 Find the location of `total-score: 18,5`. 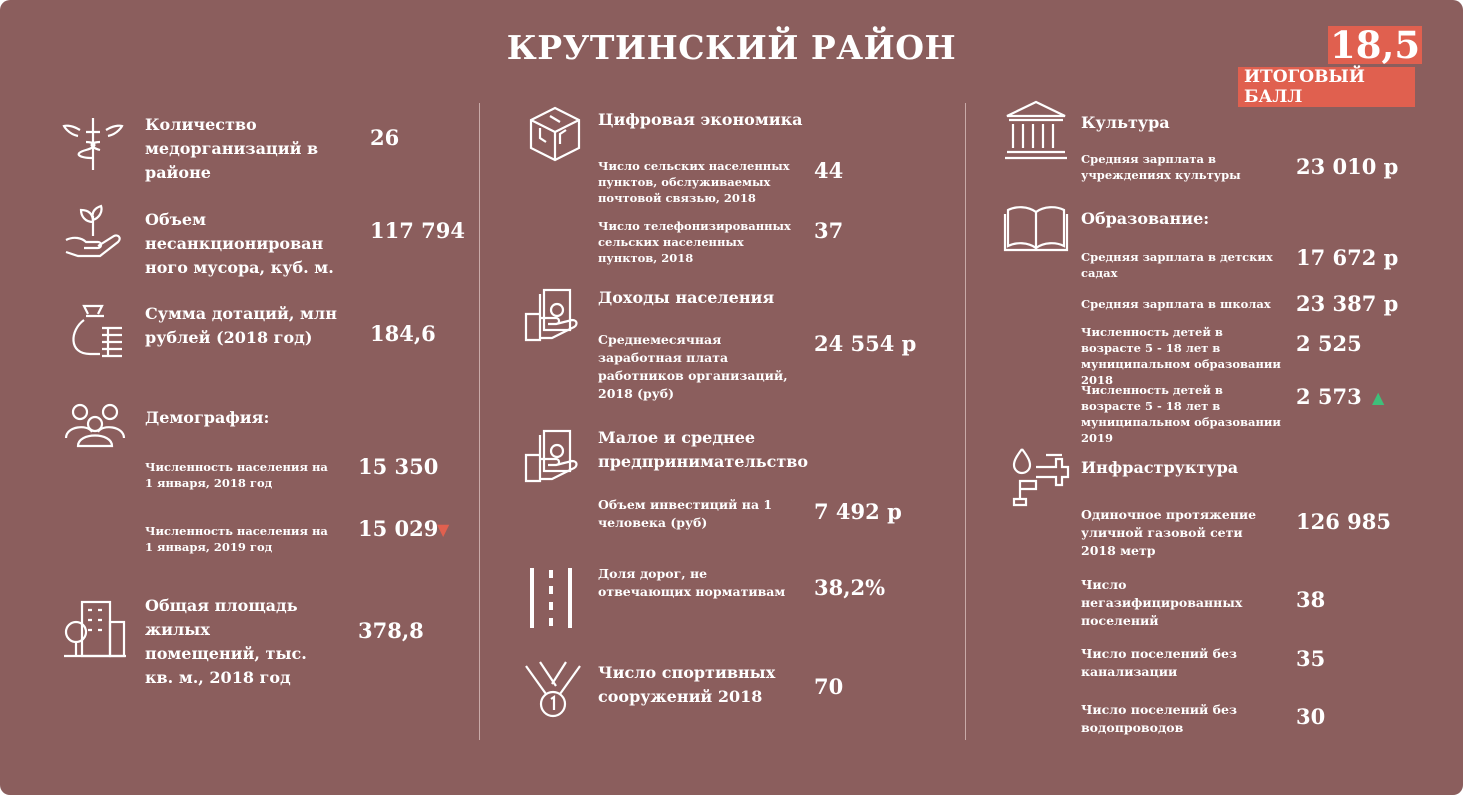

total-score: 18,5 is located at coordinates (1375, 45).